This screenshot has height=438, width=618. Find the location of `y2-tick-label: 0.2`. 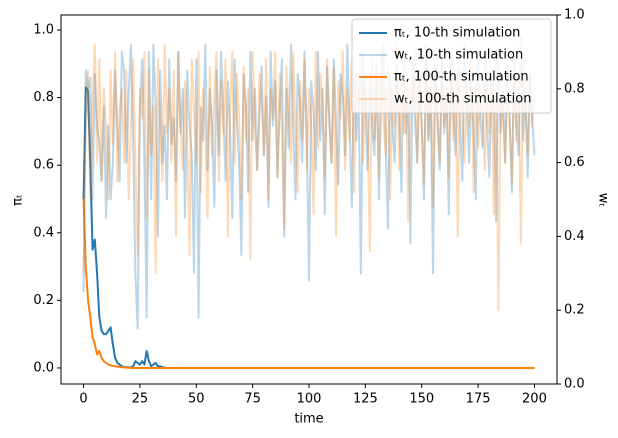

y2-tick-label: 0.2 is located at coordinates (574, 310).